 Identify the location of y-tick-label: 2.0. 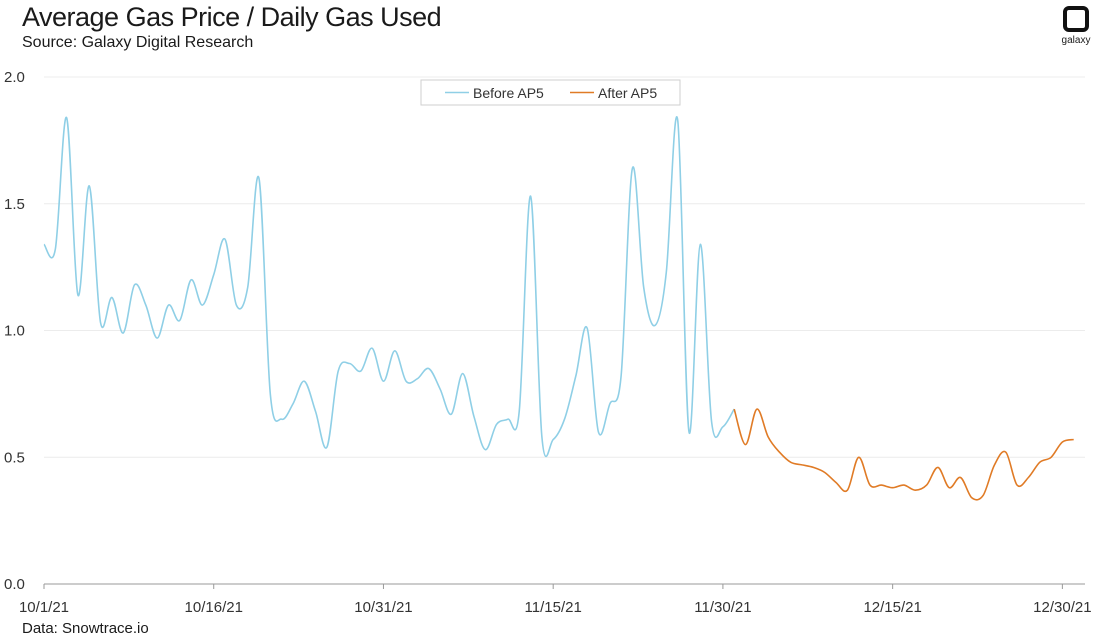
(14, 77).